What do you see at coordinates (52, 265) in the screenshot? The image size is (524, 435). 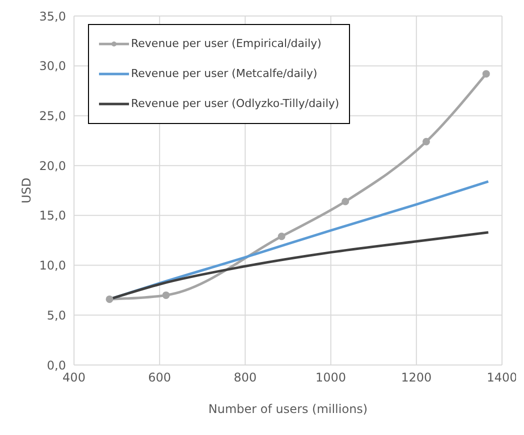 I see `y-tick-label: 10,0` at bounding box center [52, 265].